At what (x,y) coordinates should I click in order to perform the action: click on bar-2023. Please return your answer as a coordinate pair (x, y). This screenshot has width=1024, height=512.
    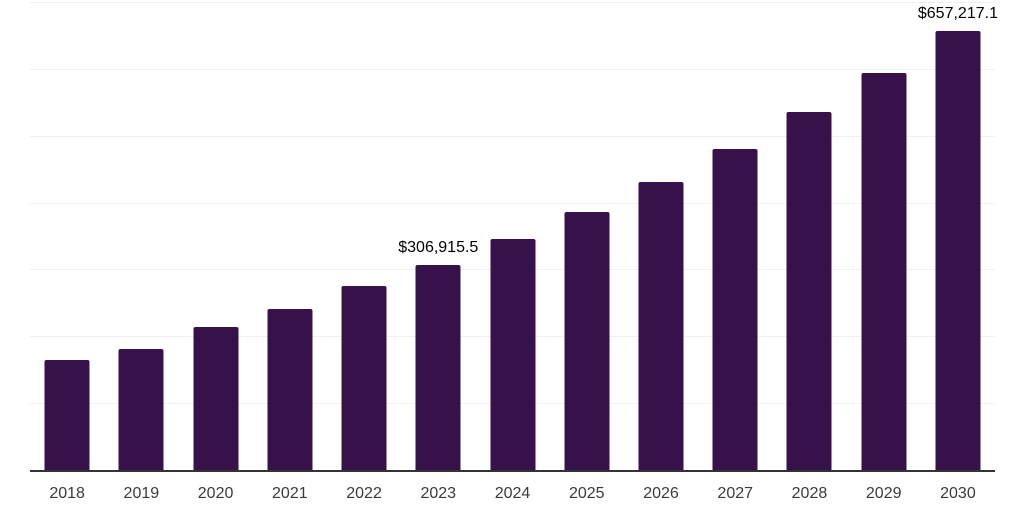
    Looking at the image, I should click on (438, 367).